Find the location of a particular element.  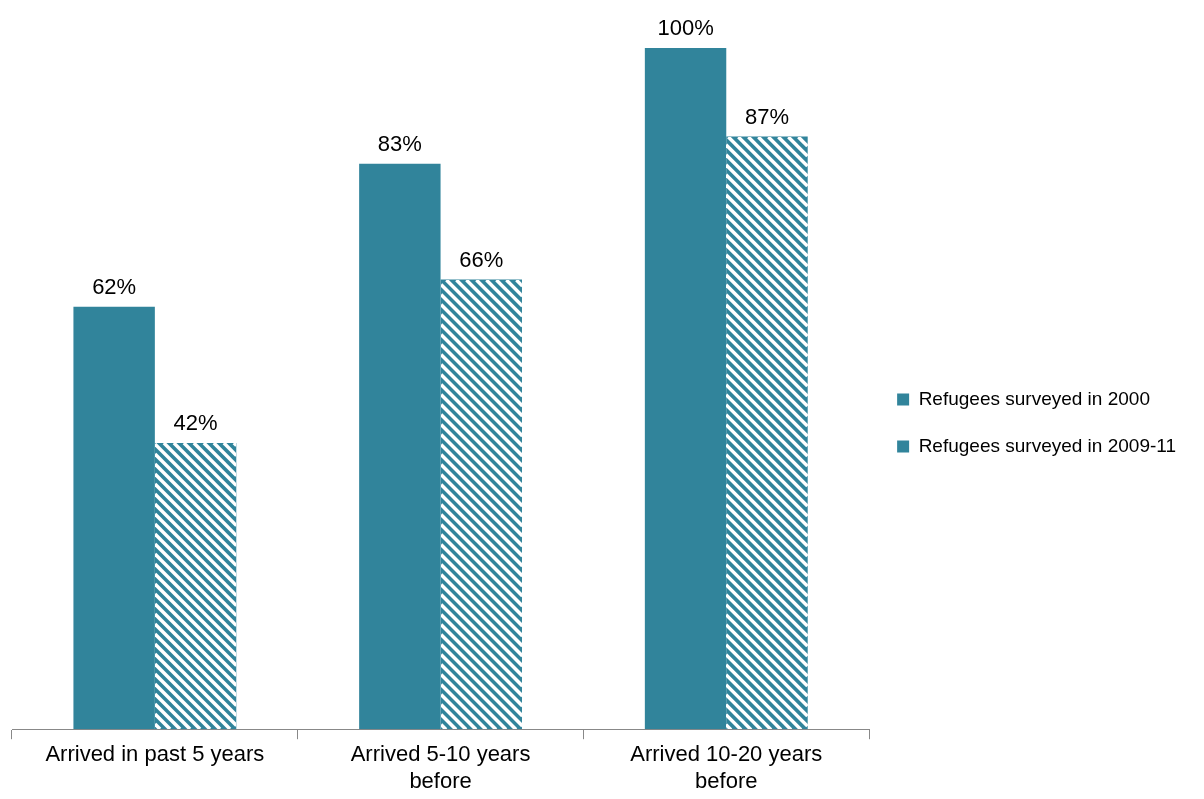

legend-label: Refugees surveyed in 2000 is located at coordinates (1034, 398).